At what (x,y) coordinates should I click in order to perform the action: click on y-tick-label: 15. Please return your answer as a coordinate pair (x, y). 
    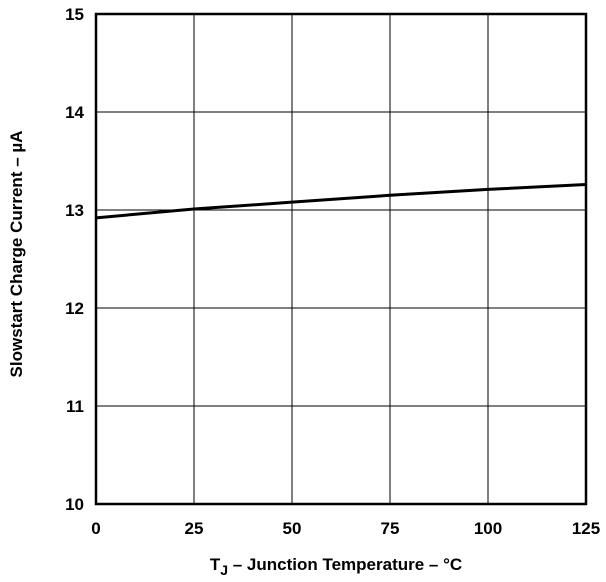
    Looking at the image, I should click on (74, 14).